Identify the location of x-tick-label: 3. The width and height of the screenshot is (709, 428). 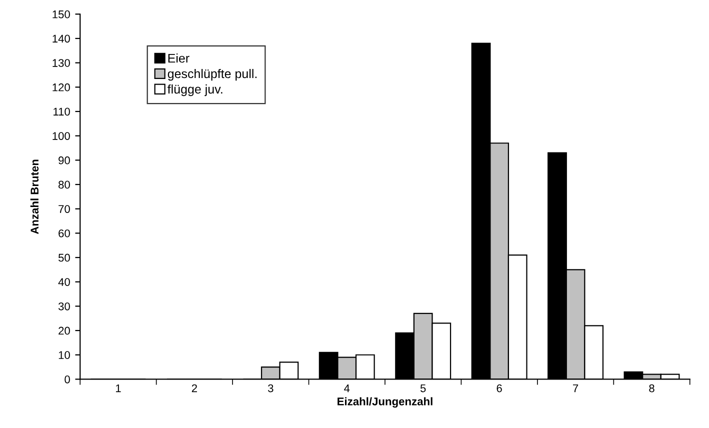
(271, 388).